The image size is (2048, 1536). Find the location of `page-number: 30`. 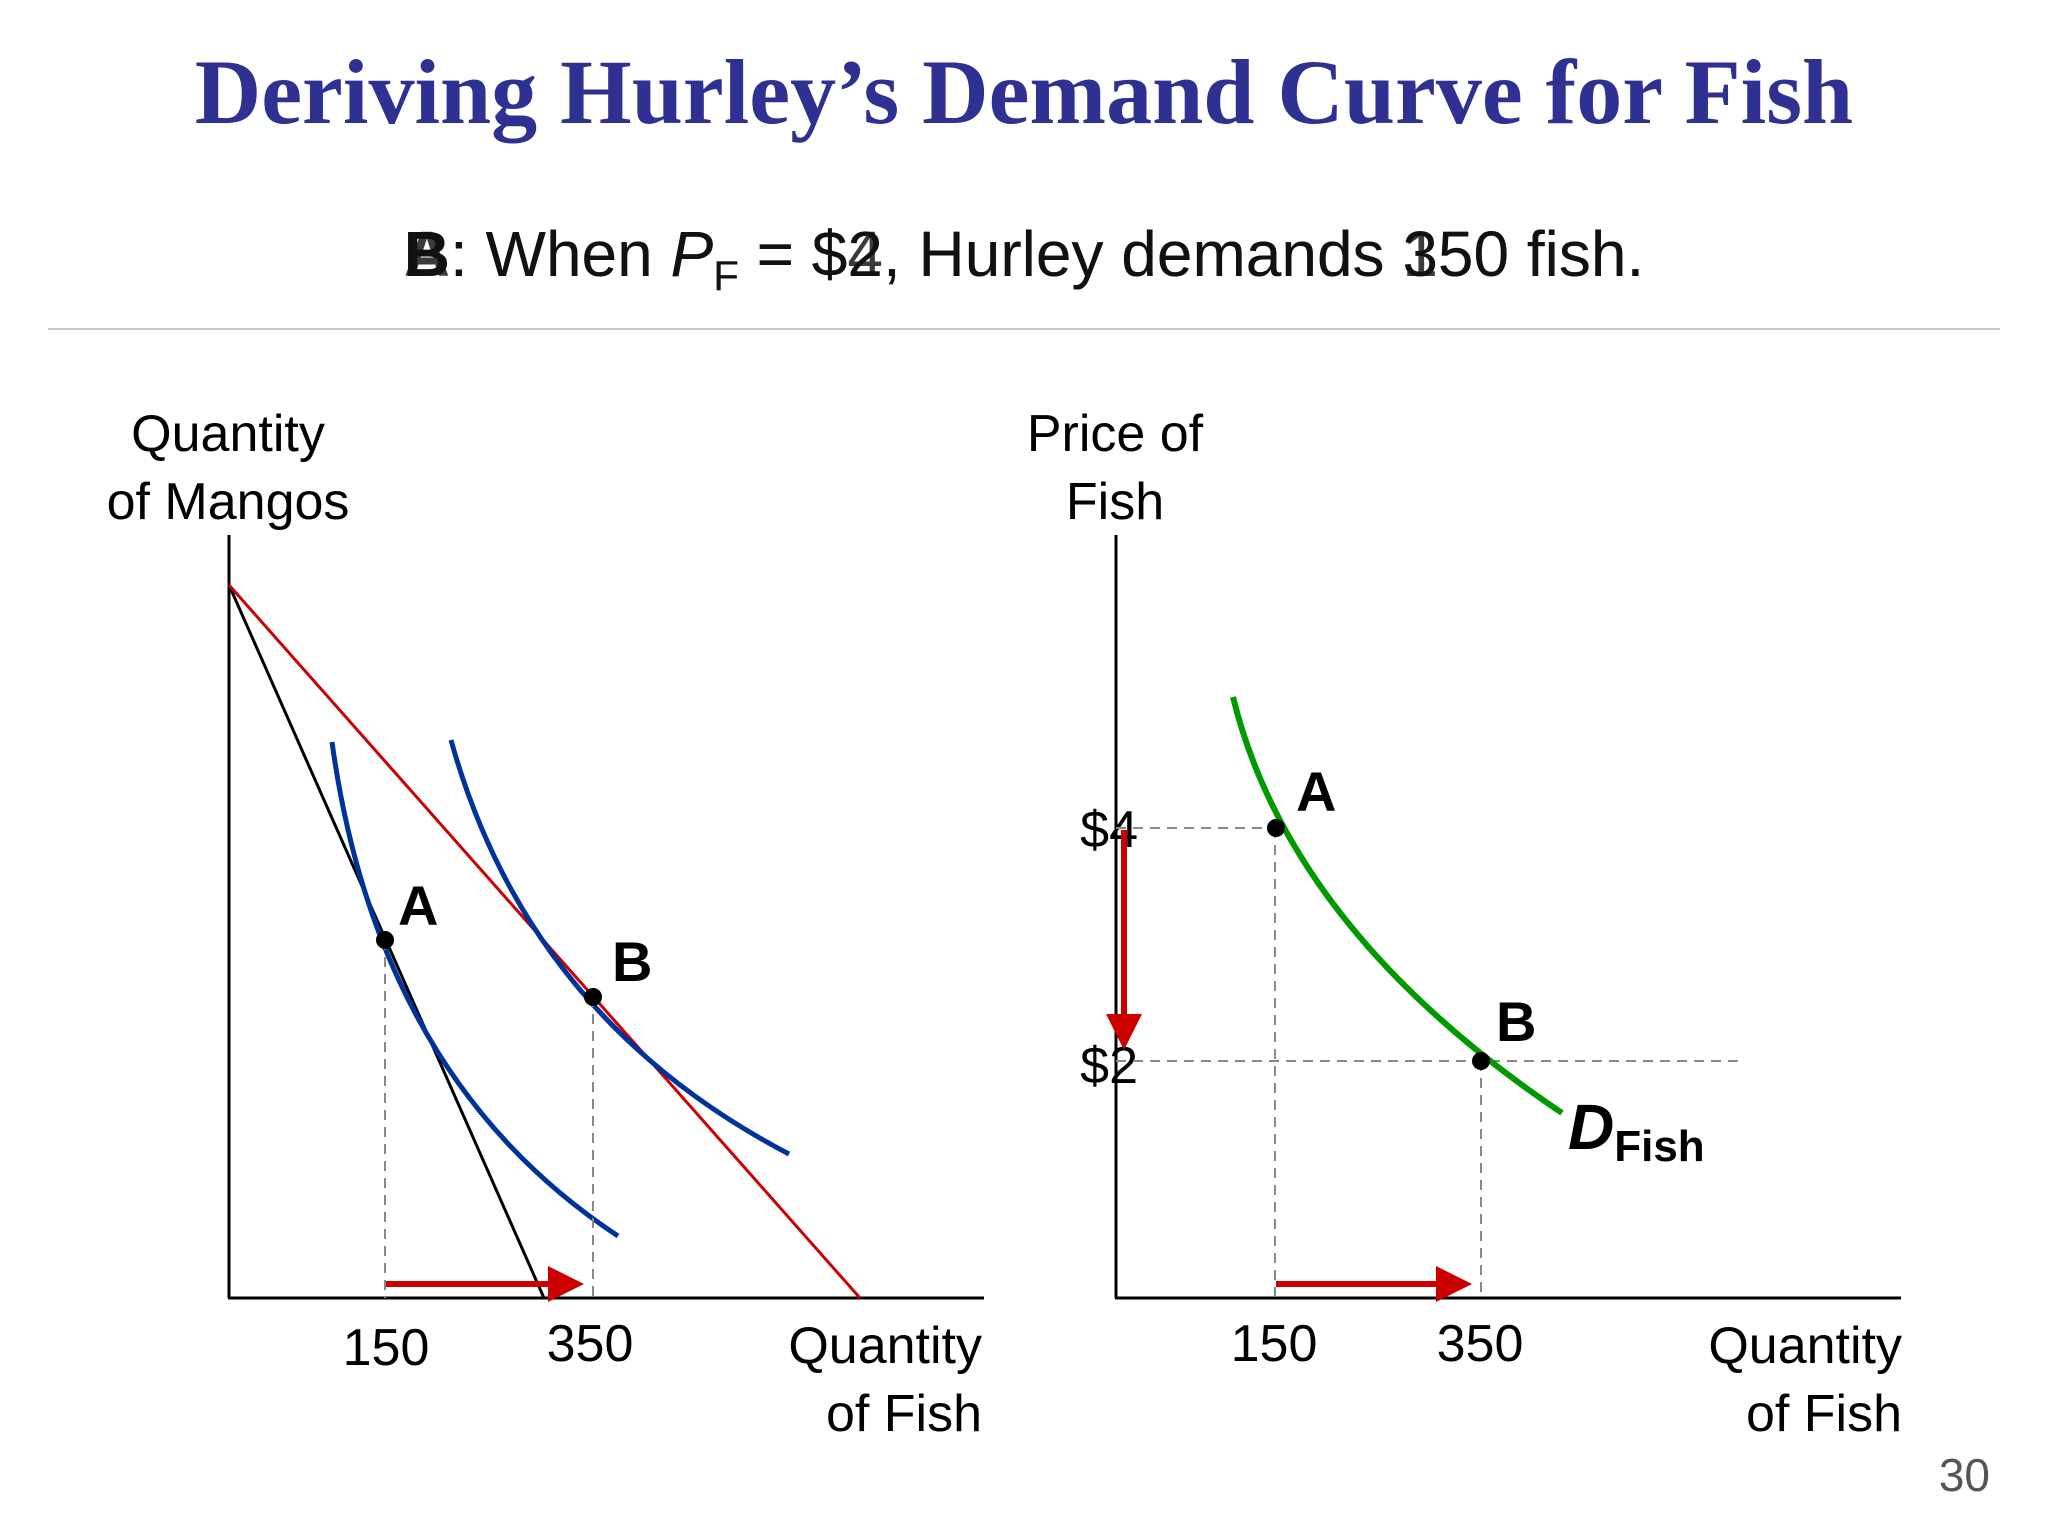

page-number: 30 is located at coordinates (1964, 1475).